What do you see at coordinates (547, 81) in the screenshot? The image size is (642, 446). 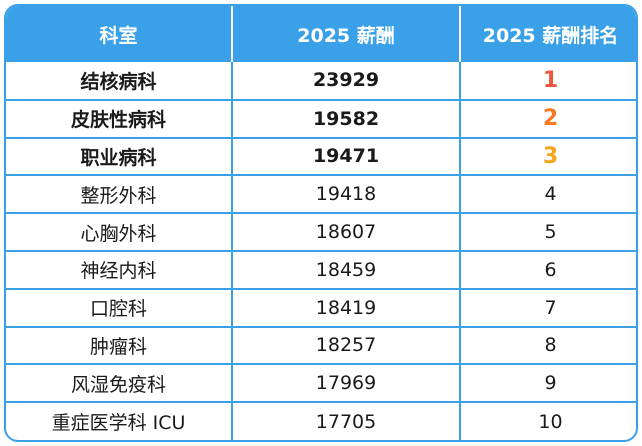 I see `cell-rank: 1` at bounding box center [547, 81].